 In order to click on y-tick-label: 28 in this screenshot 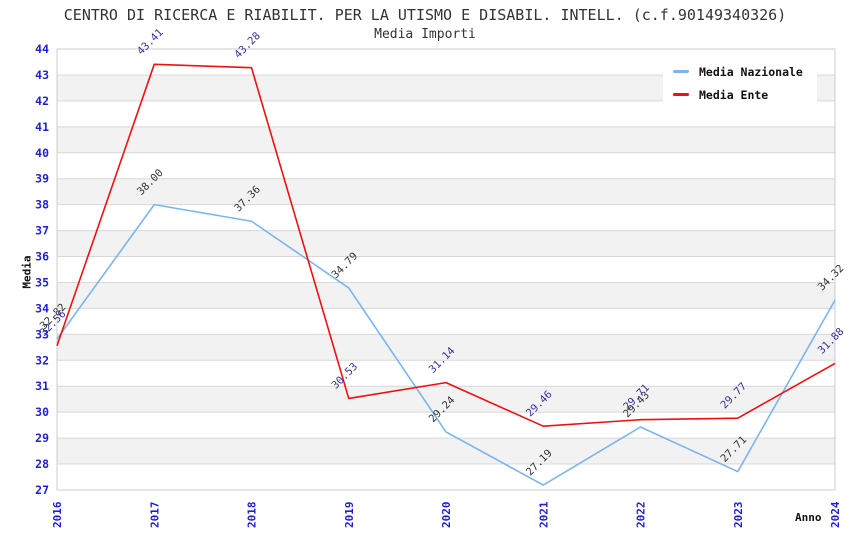, I will do `click(42, 464)`.